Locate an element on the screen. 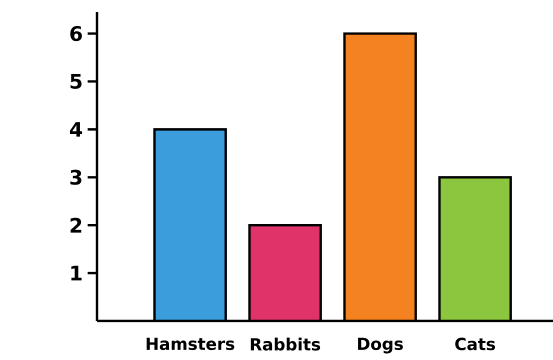  y-tick-label: 6 is located at coordinates (76, 34).